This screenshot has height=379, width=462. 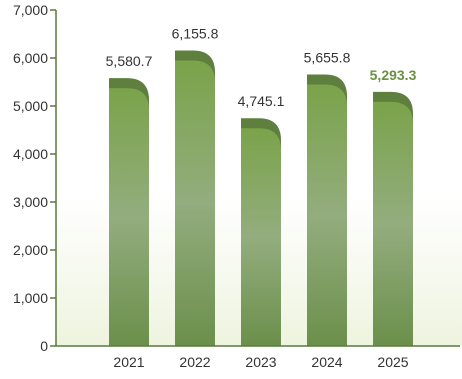 What do you see at coordinates (30, 58) in the screenshot?
I see `y-tick-label-6000: 6,000` at bounding box center [30, 58].